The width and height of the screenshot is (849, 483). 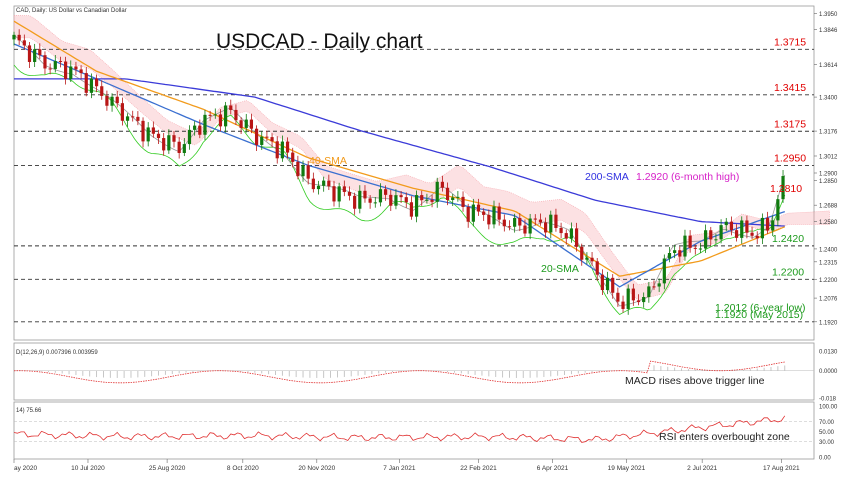 I want to click on price-tick-label: 1.2076, so click(x=828, y=300).